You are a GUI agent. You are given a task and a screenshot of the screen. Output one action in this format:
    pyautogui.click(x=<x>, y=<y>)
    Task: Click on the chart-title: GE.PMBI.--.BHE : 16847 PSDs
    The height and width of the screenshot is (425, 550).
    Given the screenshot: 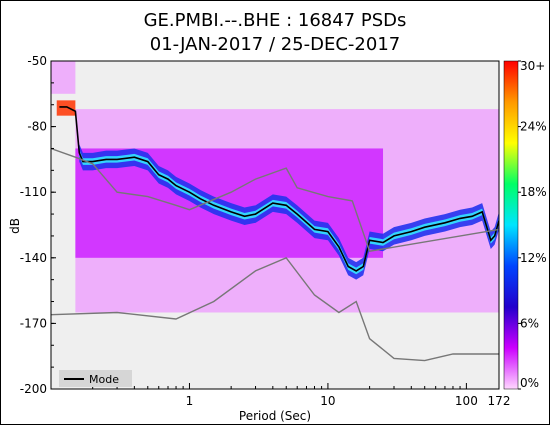 What is the action you would take?
    pyautogui.click(x=275, y=20)
    